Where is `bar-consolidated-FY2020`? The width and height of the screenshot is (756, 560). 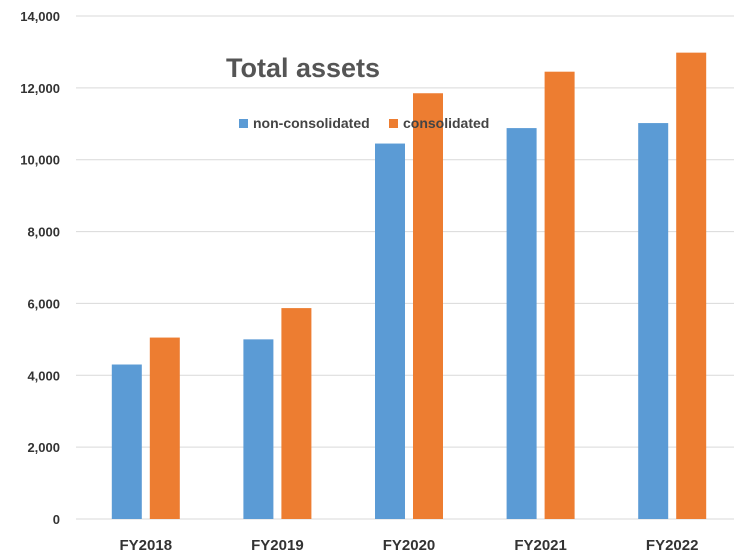 bar-consolidated-FY2020 is located at coordinates (428, 306).